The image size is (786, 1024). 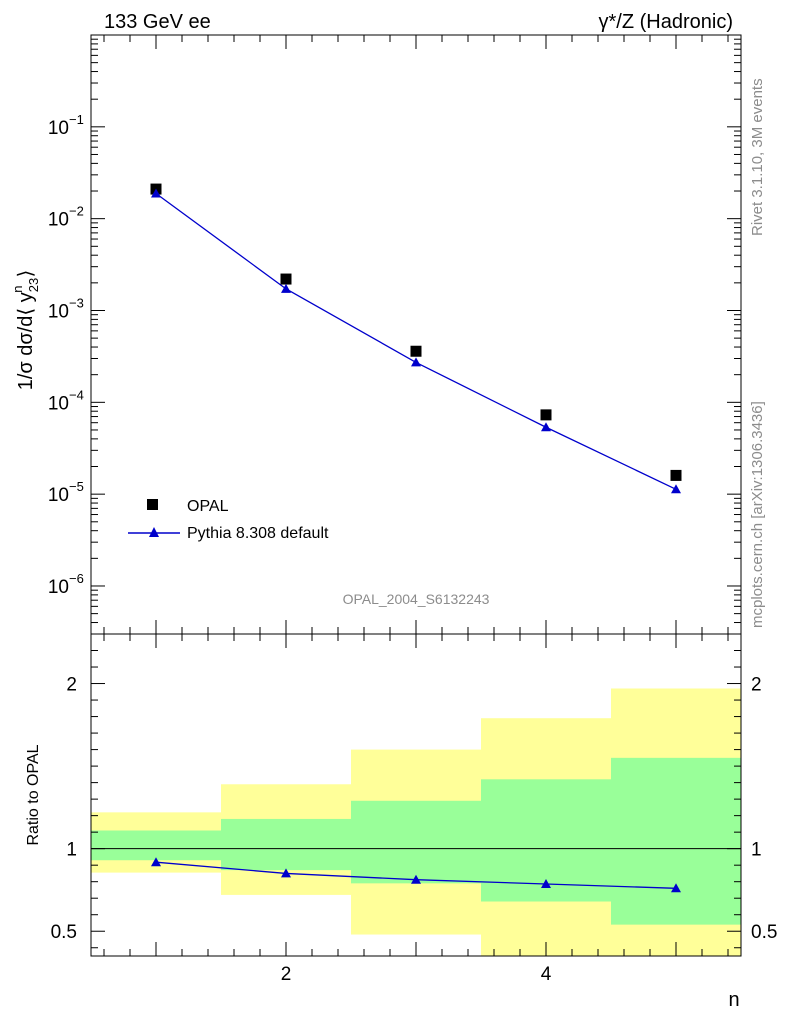 What do you see at coordinates (76, 211) in the screenshot?
I see `y-tick-label-exponent: −2` at bounding box center [76, 211].